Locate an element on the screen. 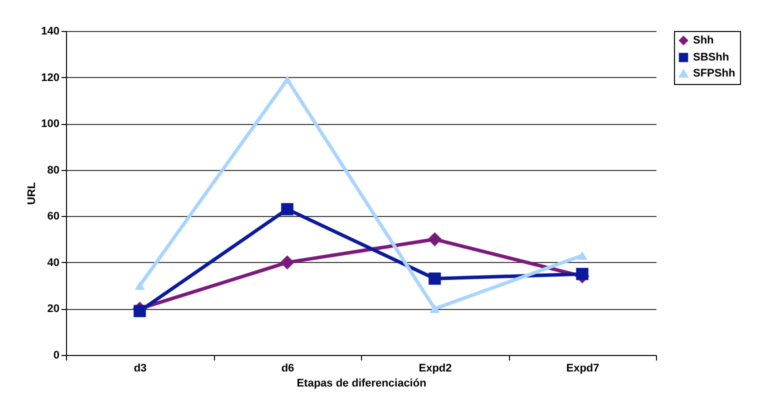 The image size is (770, 410). legend-label: Shh is located at coordinates (703, 40).